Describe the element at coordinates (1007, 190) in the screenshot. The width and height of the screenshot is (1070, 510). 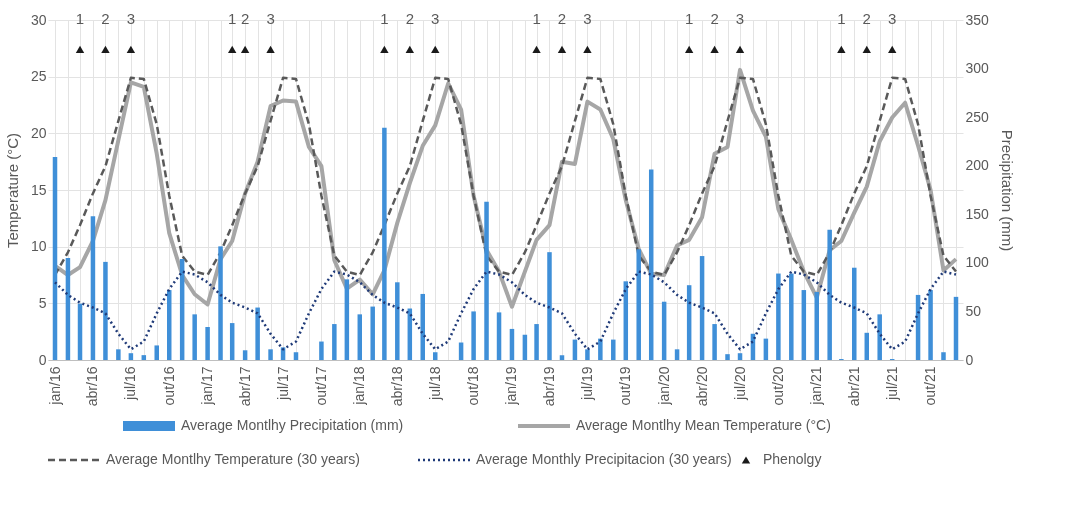
I see `y2-axis-title: Precipitation (mm)` at that location.